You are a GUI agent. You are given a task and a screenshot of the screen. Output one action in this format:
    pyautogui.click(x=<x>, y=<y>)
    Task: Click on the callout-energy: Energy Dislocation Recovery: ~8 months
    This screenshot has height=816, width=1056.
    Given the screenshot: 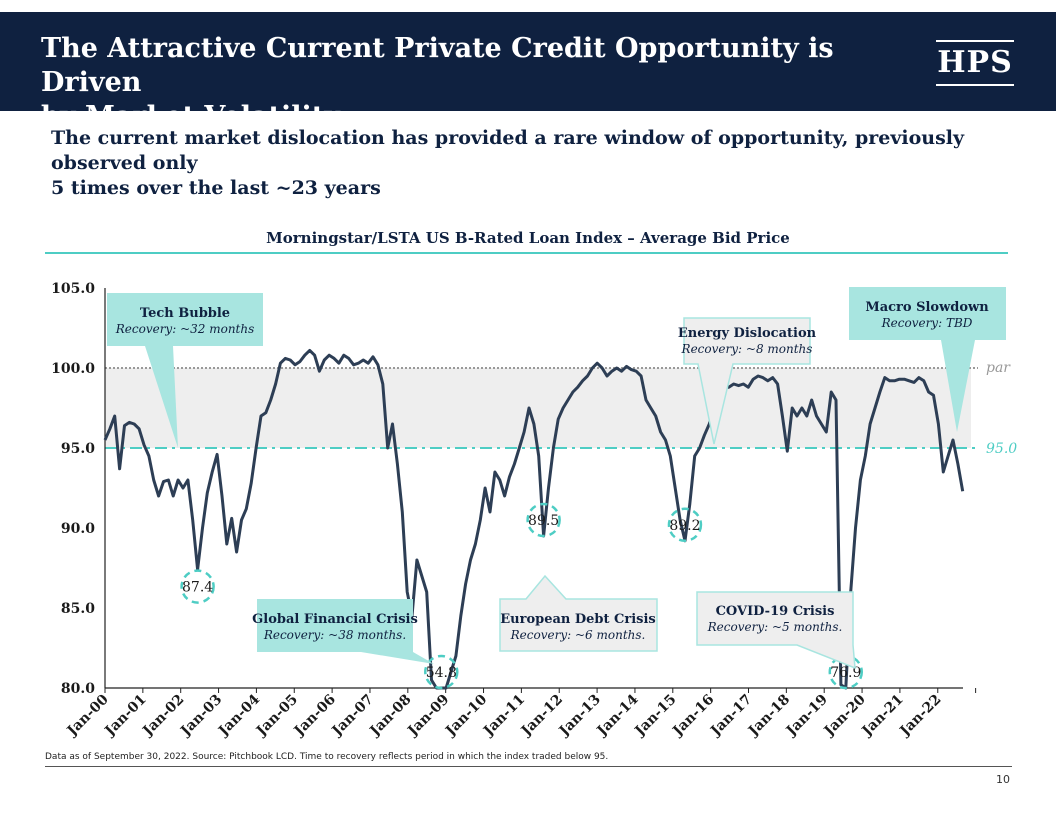 What is the action you would take?
    pyautogui.click(x=747, y=381)
    